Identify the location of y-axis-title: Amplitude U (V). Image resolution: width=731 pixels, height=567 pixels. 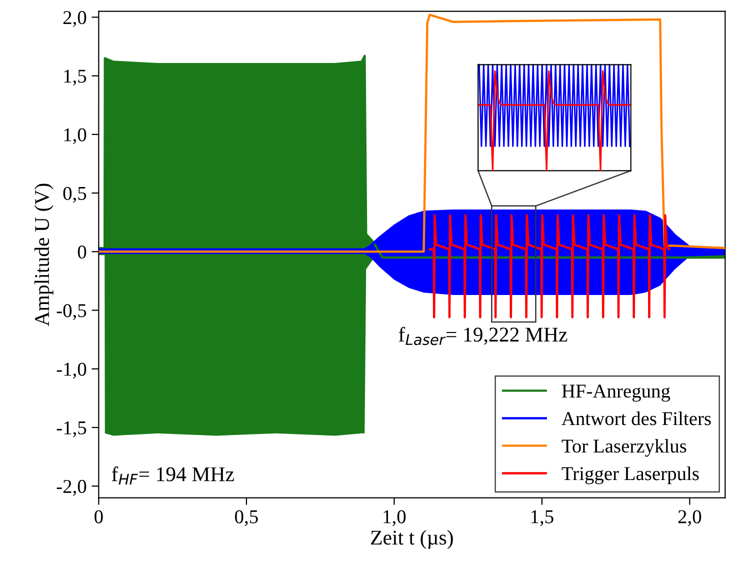
(44, 255).